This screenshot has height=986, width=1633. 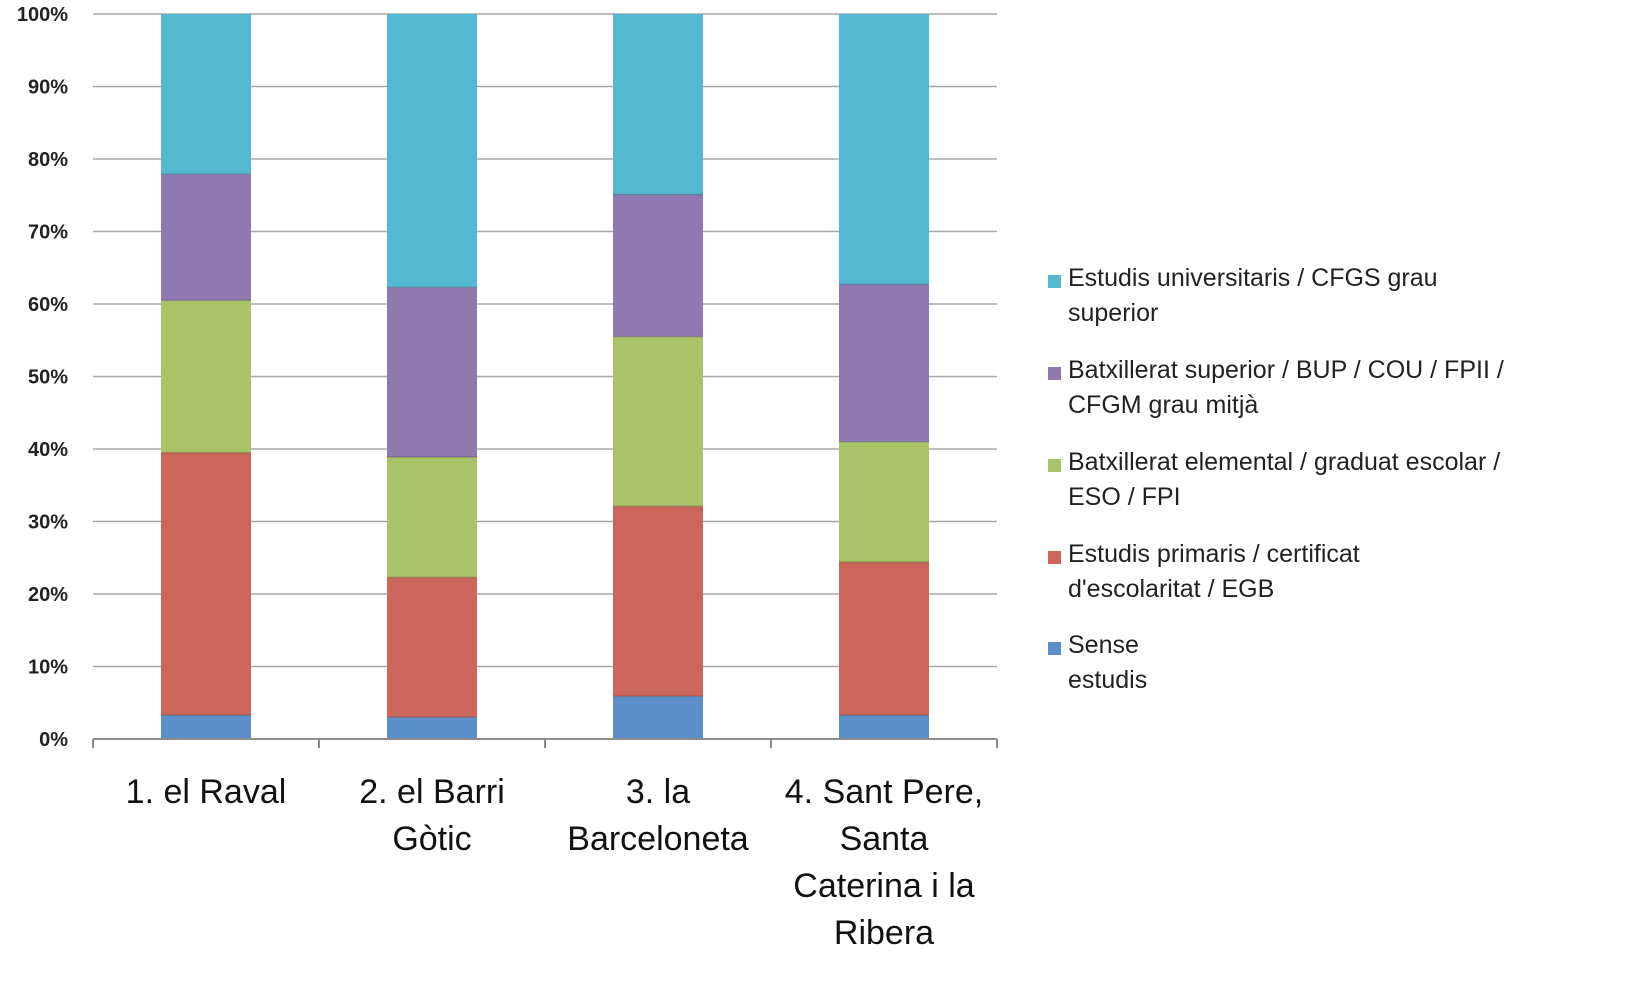 I want to click on legend-label-line: Sense, so click(x=1103, y=645).